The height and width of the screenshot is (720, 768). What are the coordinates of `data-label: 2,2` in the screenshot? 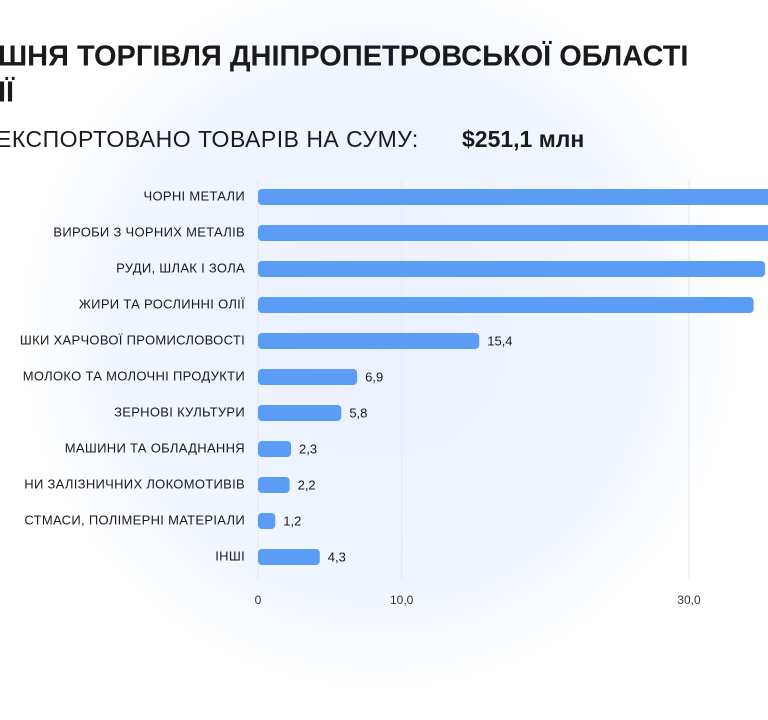 It's located at (307, 484).